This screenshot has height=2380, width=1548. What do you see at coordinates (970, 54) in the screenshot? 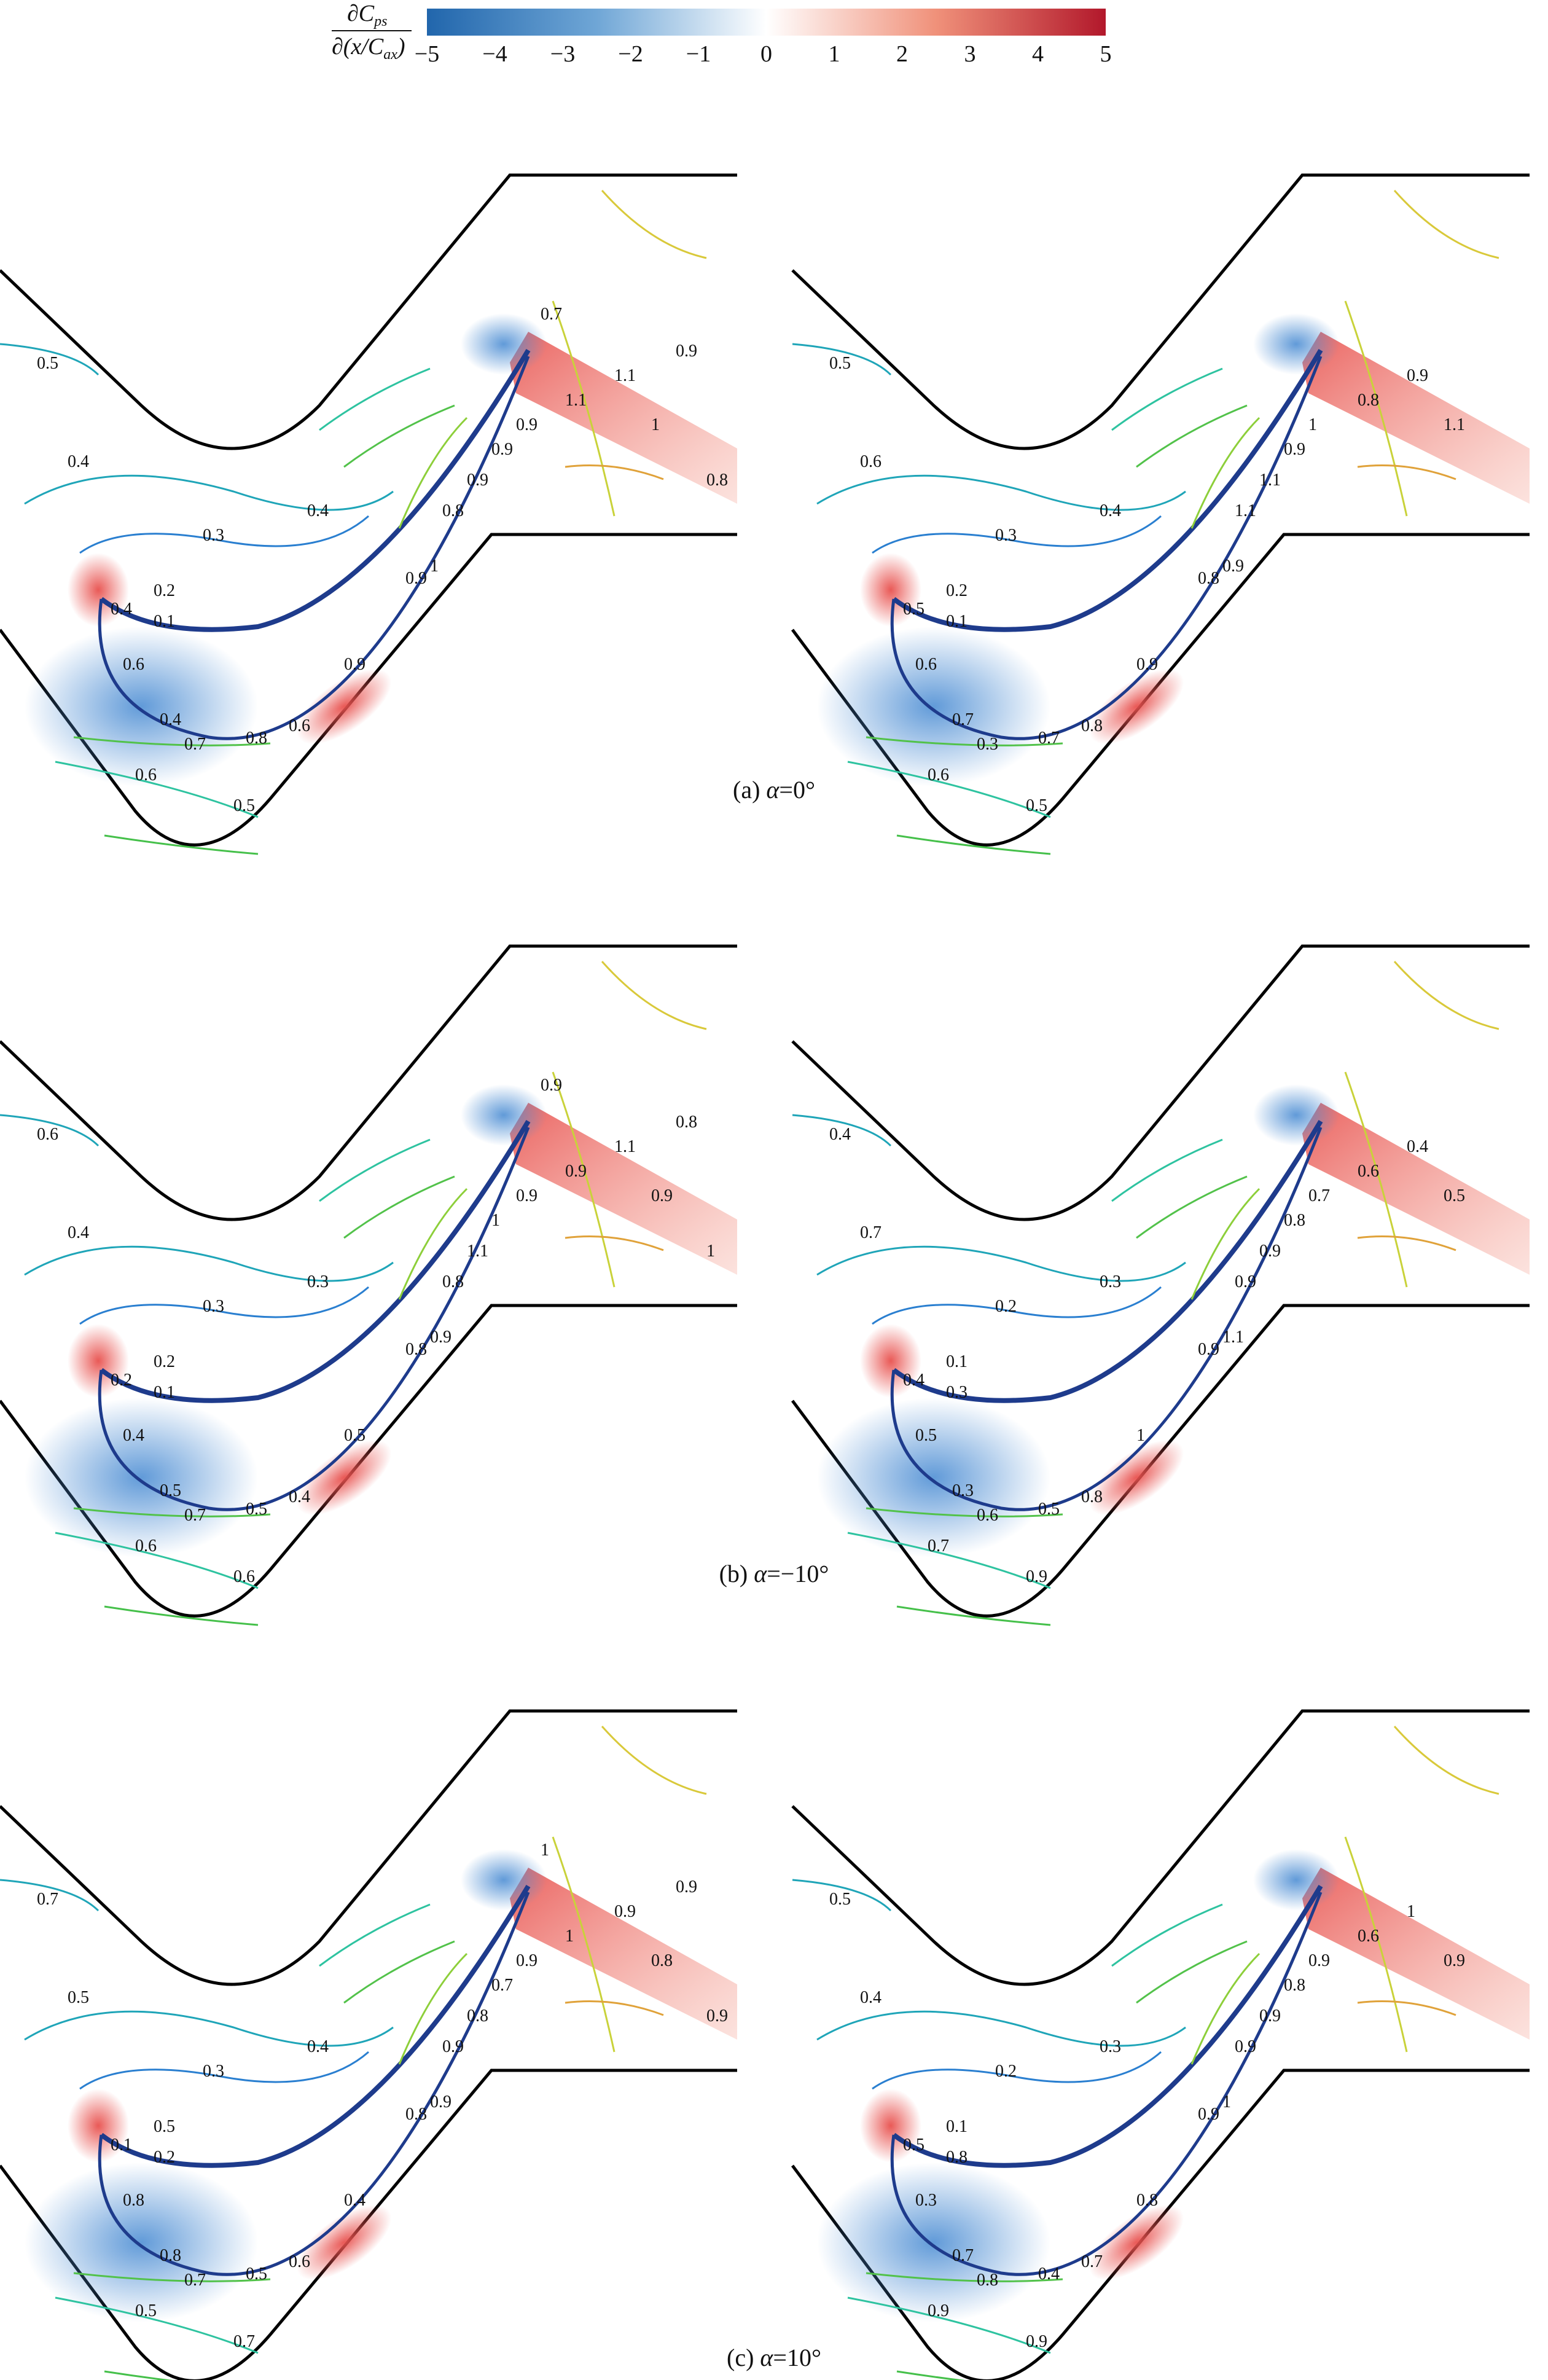
I see `colorbar-tick-label: 3` at bounding box center [970, 54].